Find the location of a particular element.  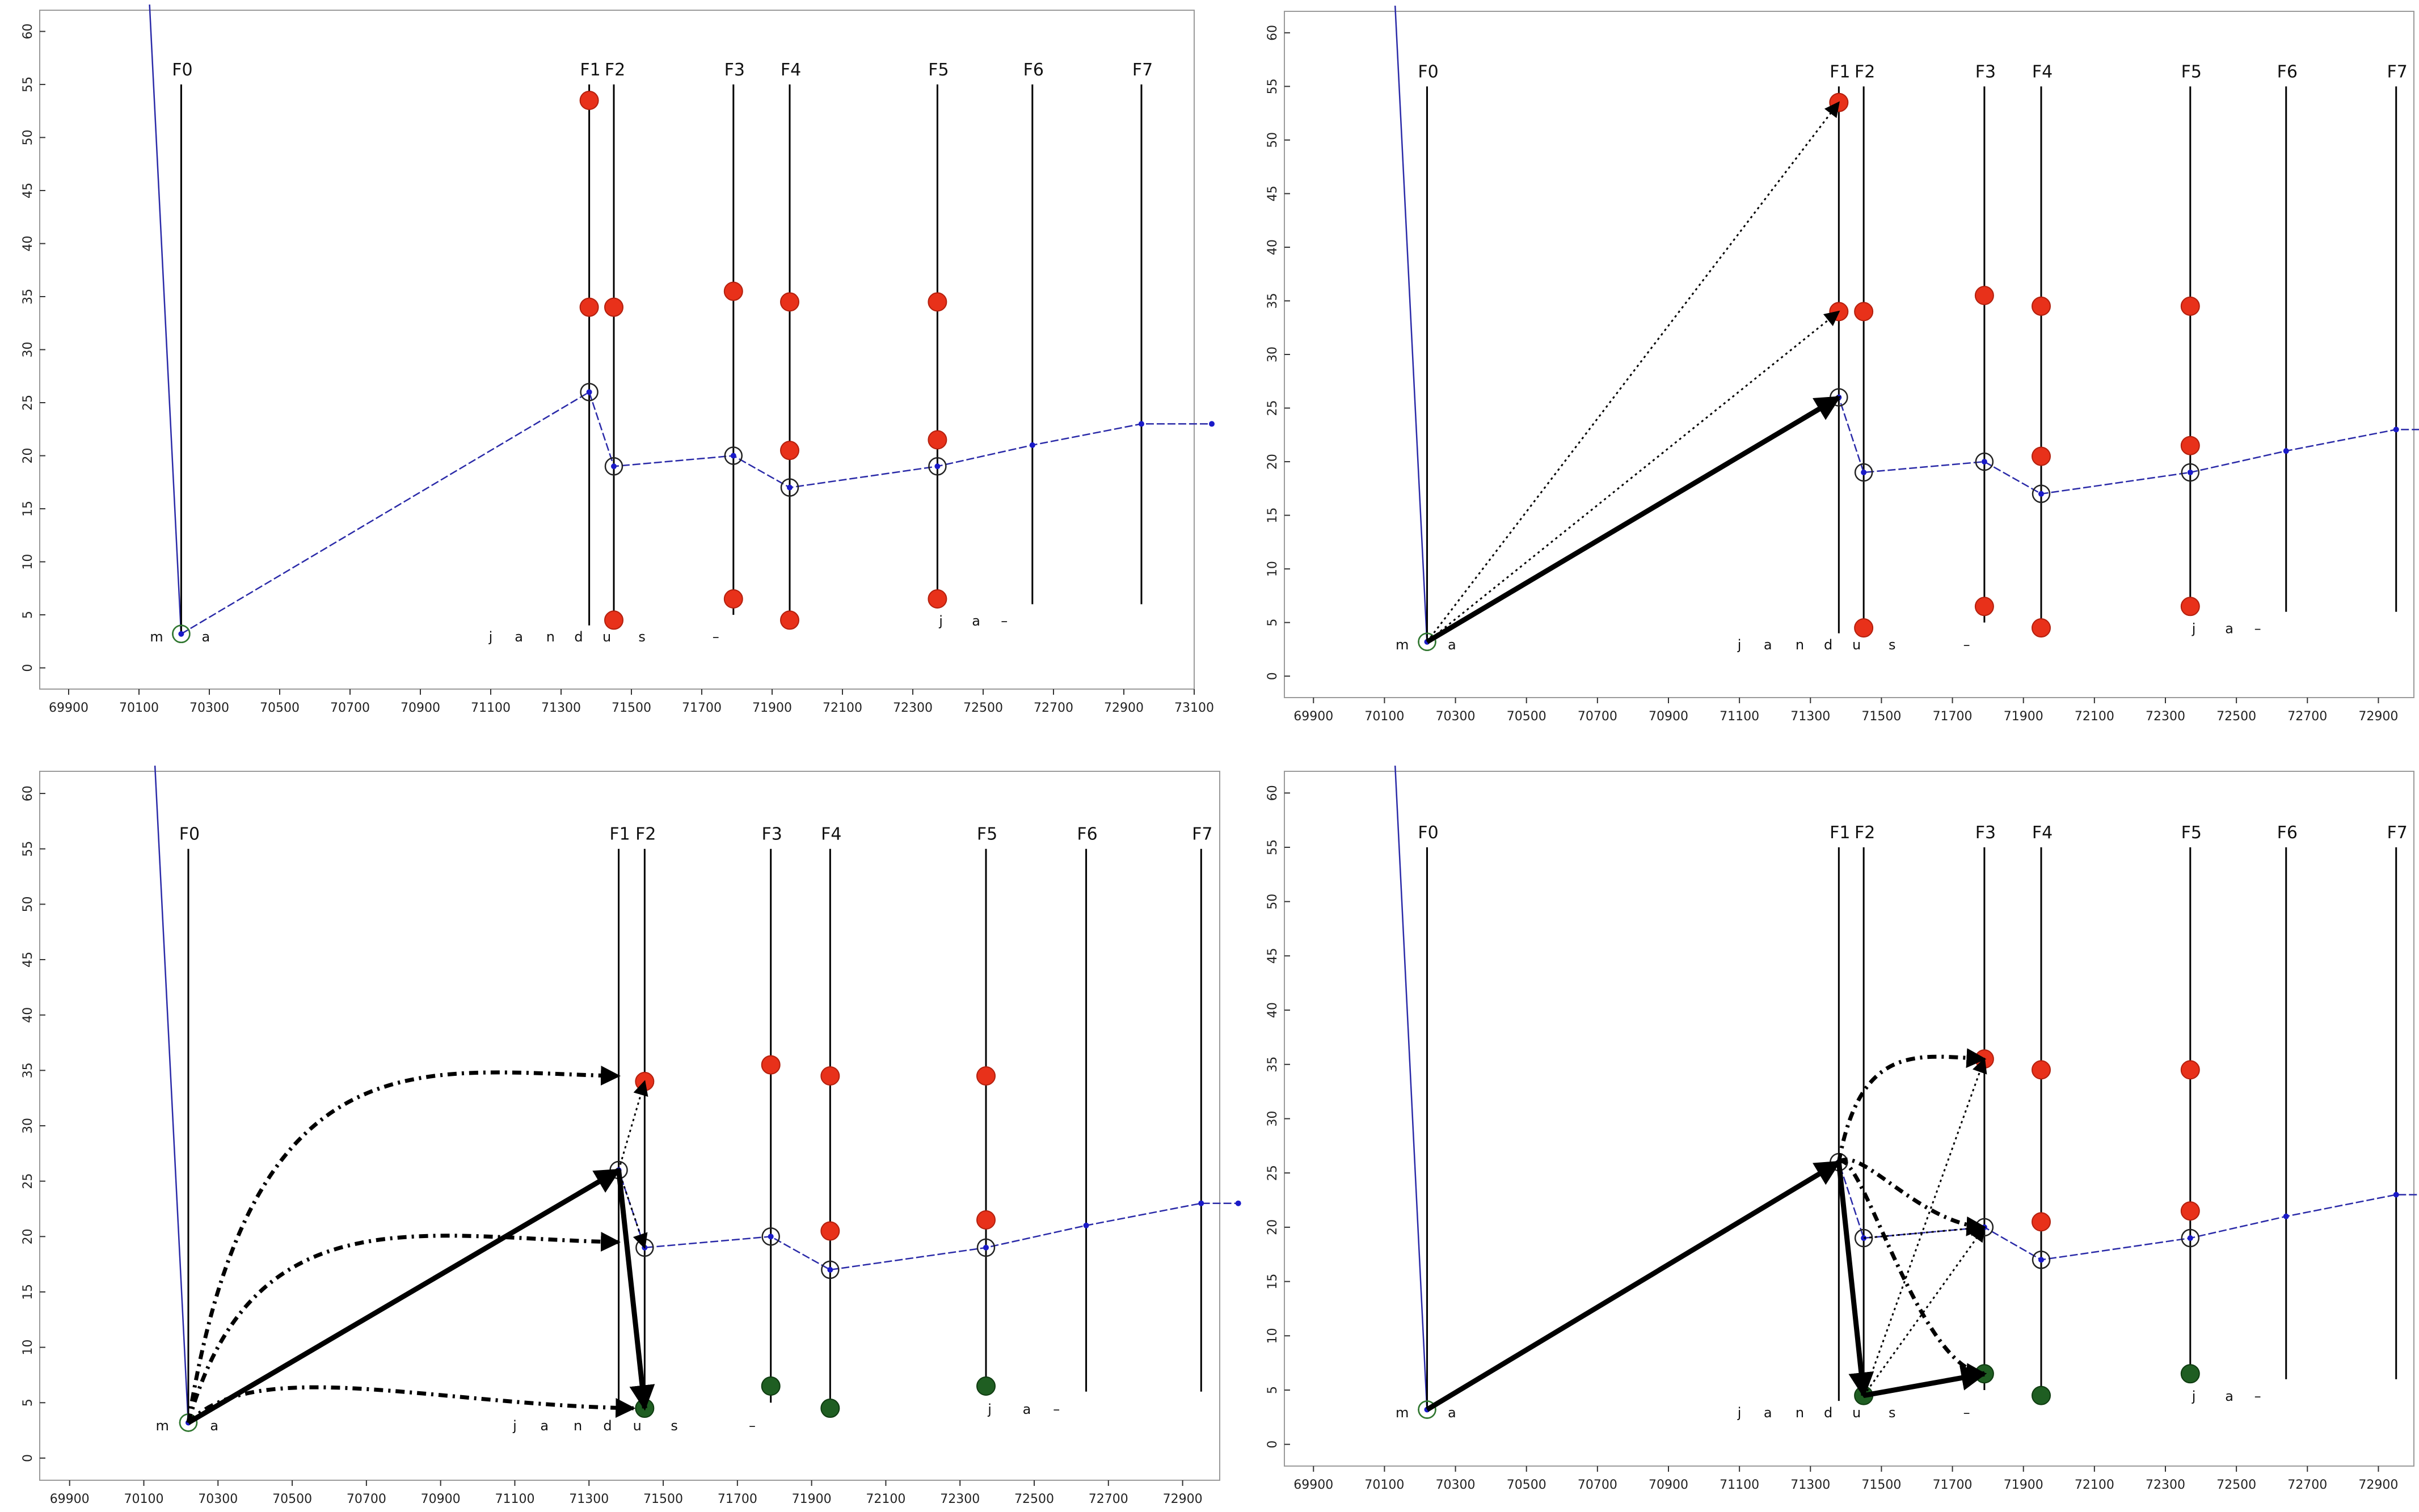

transcript-letter: s is located at coordinates (1892, 1413).